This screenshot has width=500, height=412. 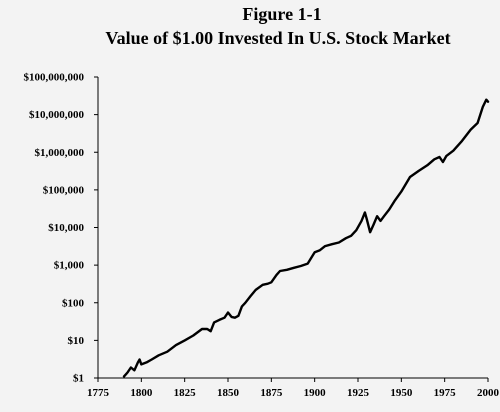 What do you see at coordinates (73, 303) in the screenshot?
I see `y-tick-label: $100` at bounding box center [73, 303].